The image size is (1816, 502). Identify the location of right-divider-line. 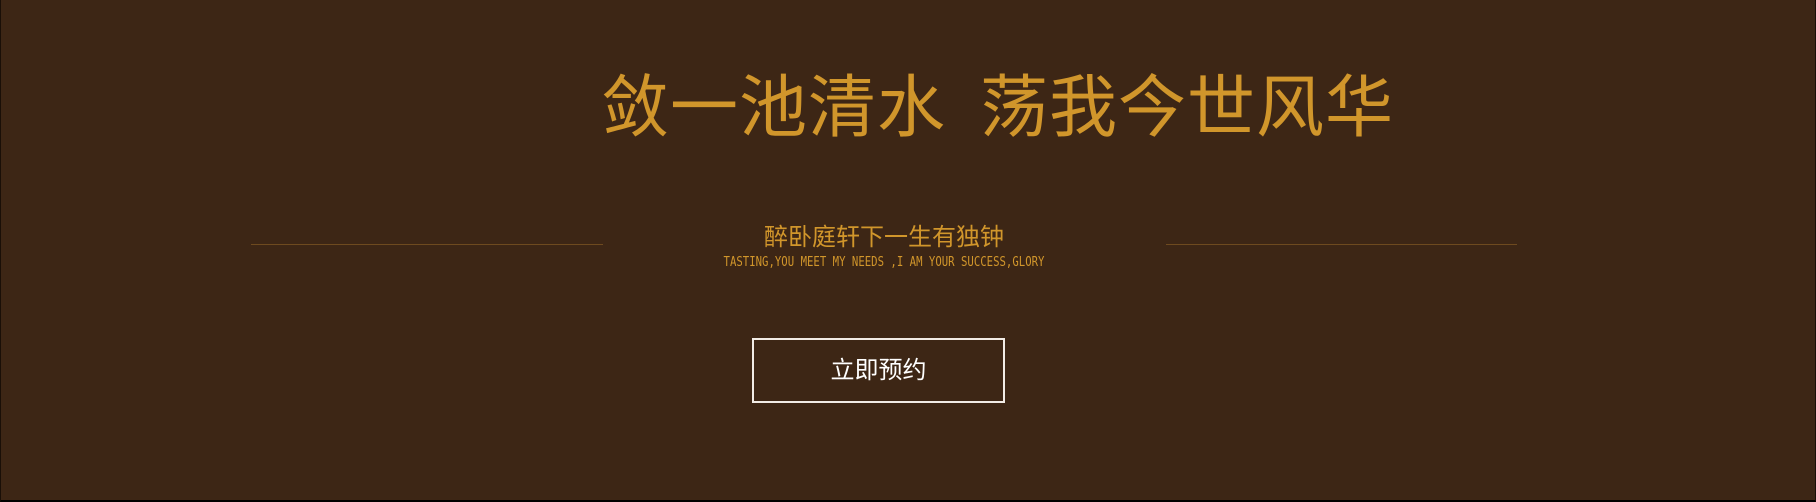
(1341, 244).